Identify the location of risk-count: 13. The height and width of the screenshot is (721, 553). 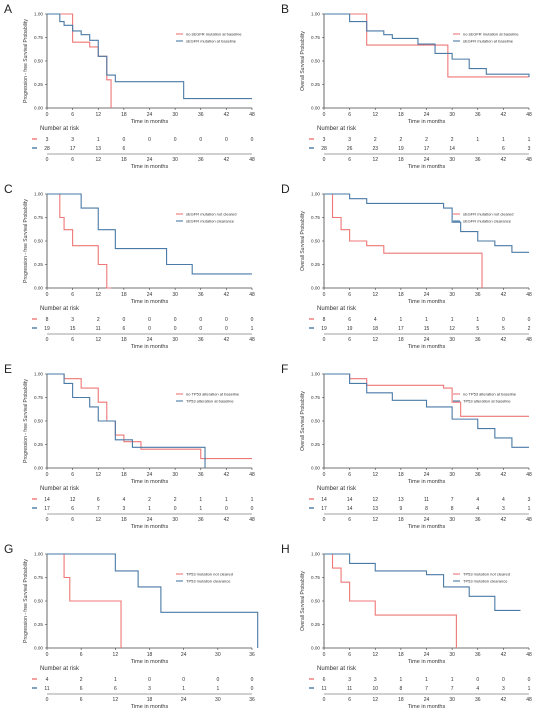
(375, 509).